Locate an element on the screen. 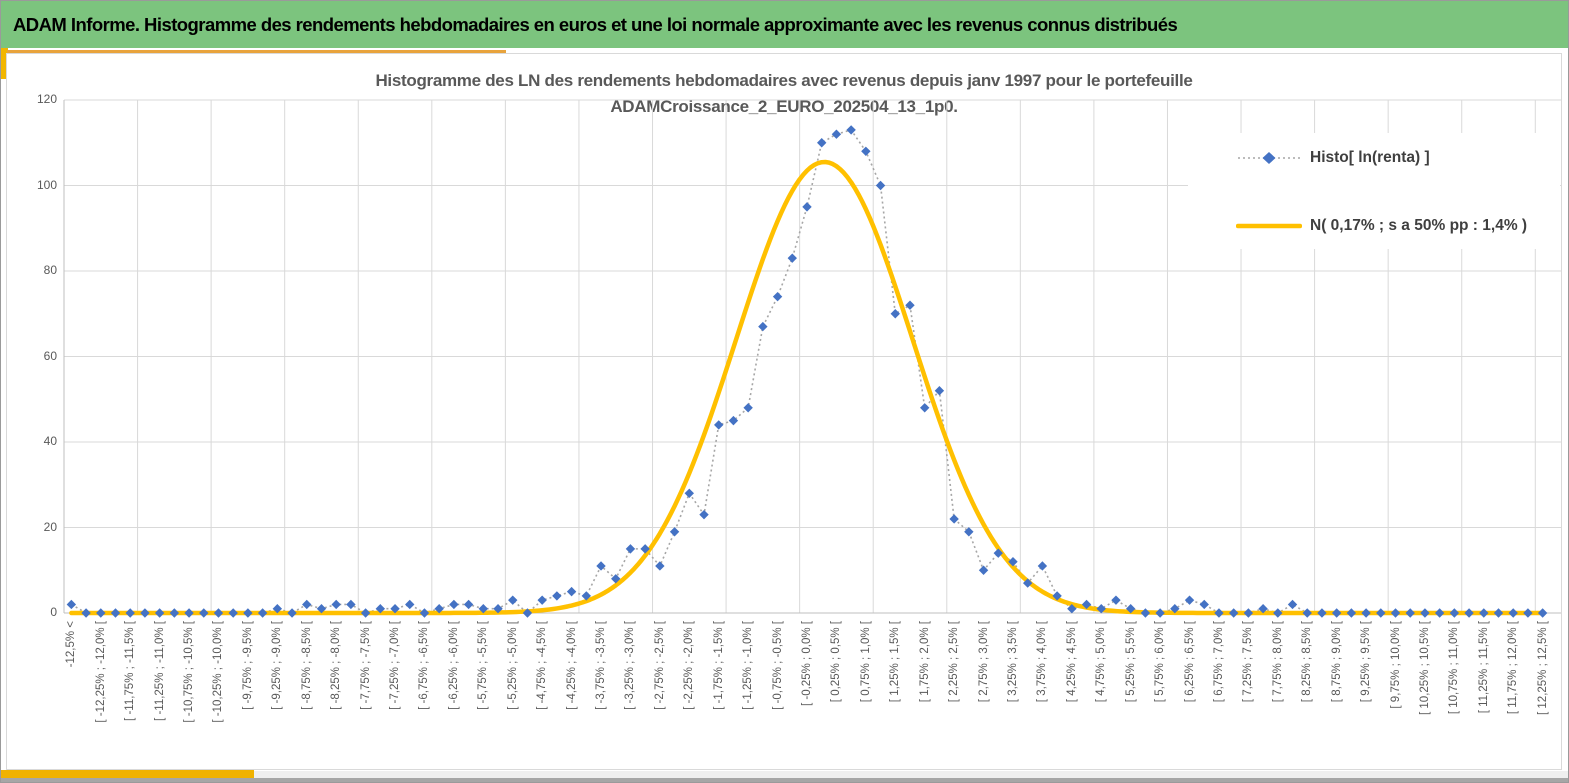 The image size is (1569, 783). x-tick-label: [ 4,75% ; 5,0% [ is located at coordinates (1101, 662).